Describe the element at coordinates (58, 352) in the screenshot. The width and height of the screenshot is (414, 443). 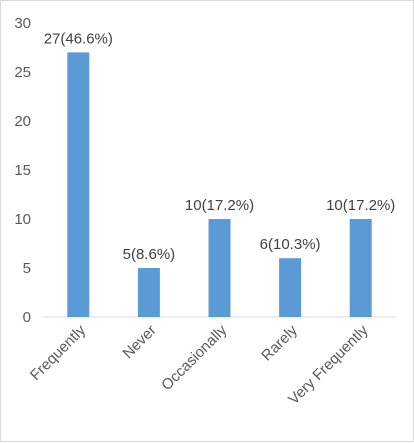
I see `x-category-label: Frequently` at that location.